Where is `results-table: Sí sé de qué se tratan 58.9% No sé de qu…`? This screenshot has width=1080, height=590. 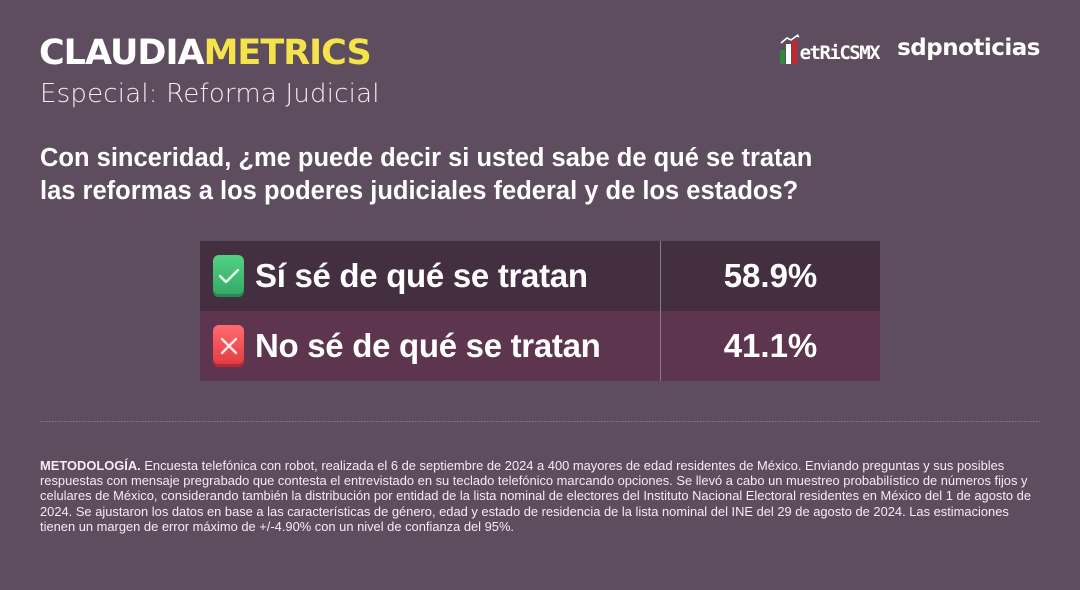
results-table: Sí sé de qué se tratan 58.9% No sé de qu… is located at coordinates (540, 311).